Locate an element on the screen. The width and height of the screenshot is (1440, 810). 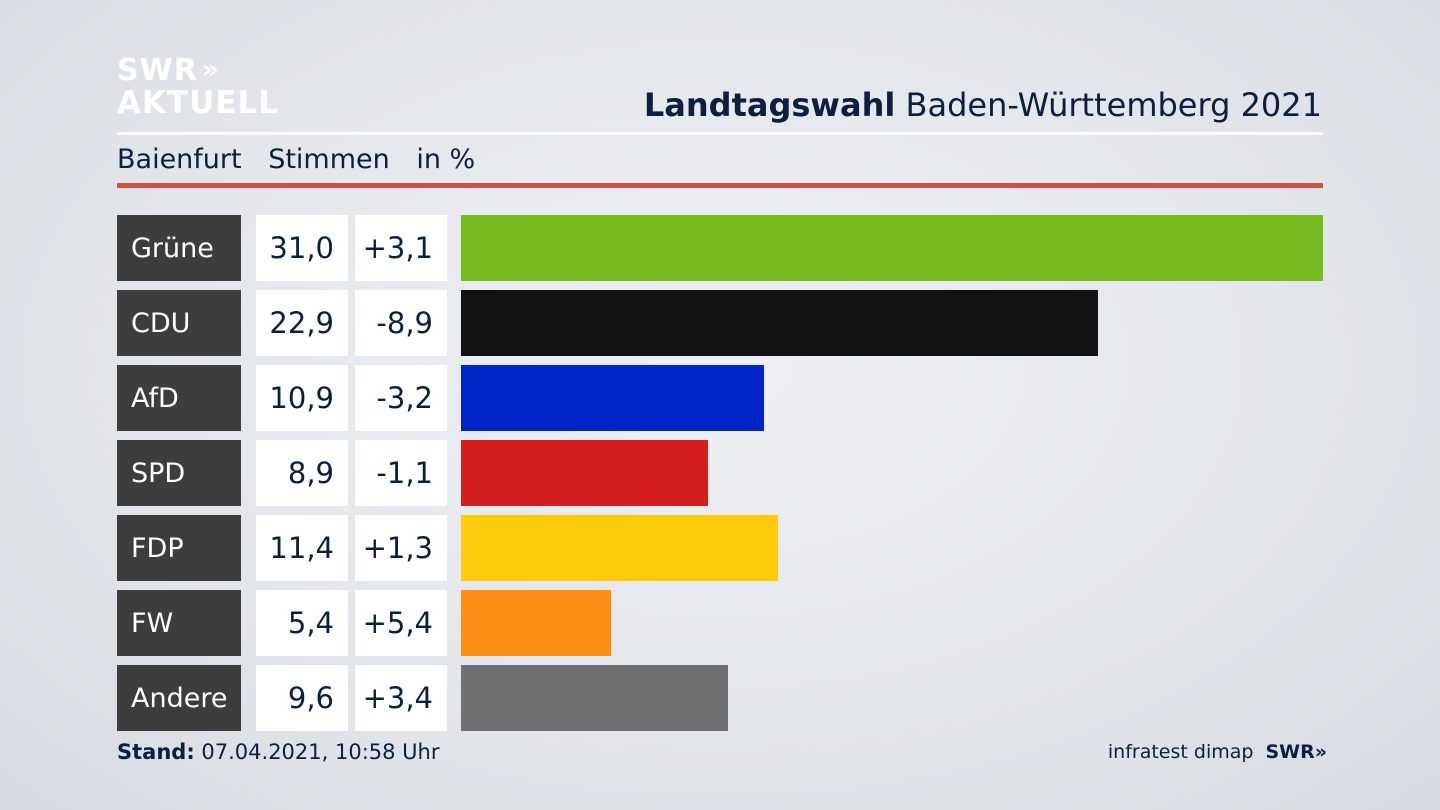
party-label: FW is located at coordinates (179, 623).